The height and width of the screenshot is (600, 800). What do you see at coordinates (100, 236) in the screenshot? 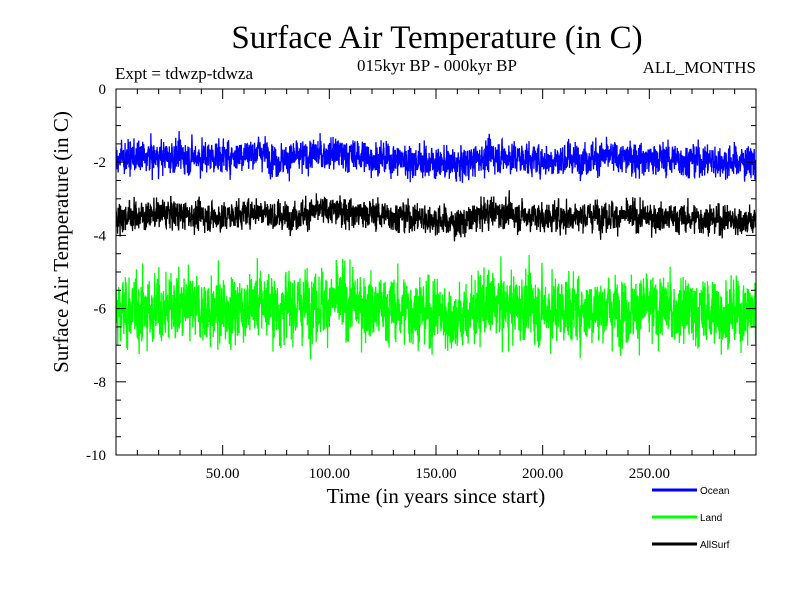
I see `y-tick-label: -4` at bounding box center [100, 236].